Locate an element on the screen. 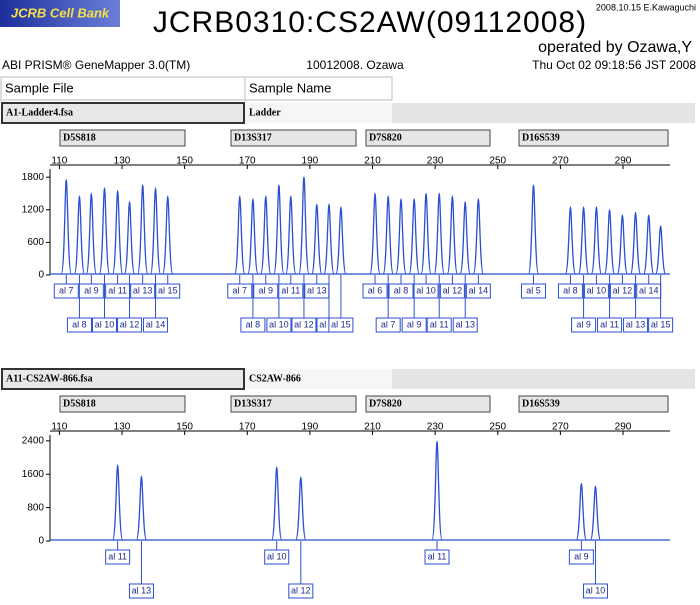 The width and height of the screenshot is (700, 605). y-tick-label: 2400 is located at coordinates (33, 440).